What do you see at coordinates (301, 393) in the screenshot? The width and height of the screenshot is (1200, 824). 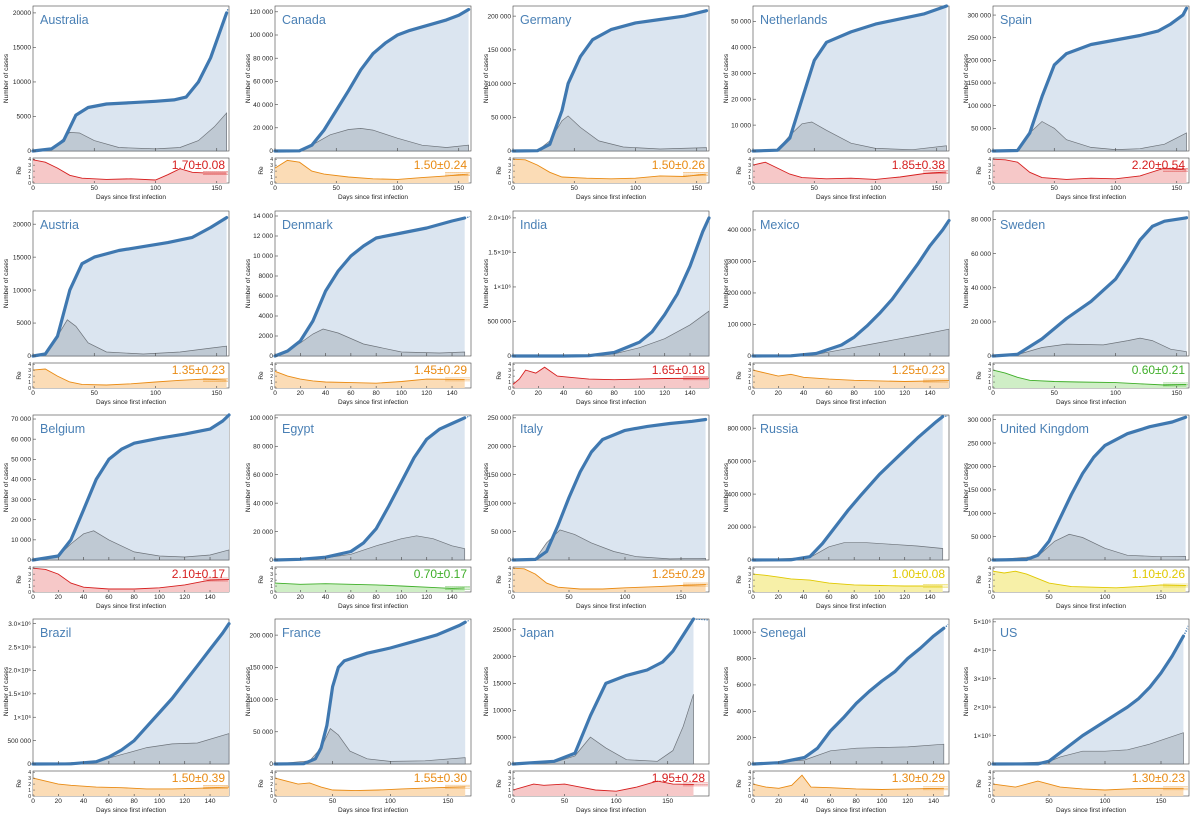 I see `x-tick-label: 20` at bounding box center [301, 393].